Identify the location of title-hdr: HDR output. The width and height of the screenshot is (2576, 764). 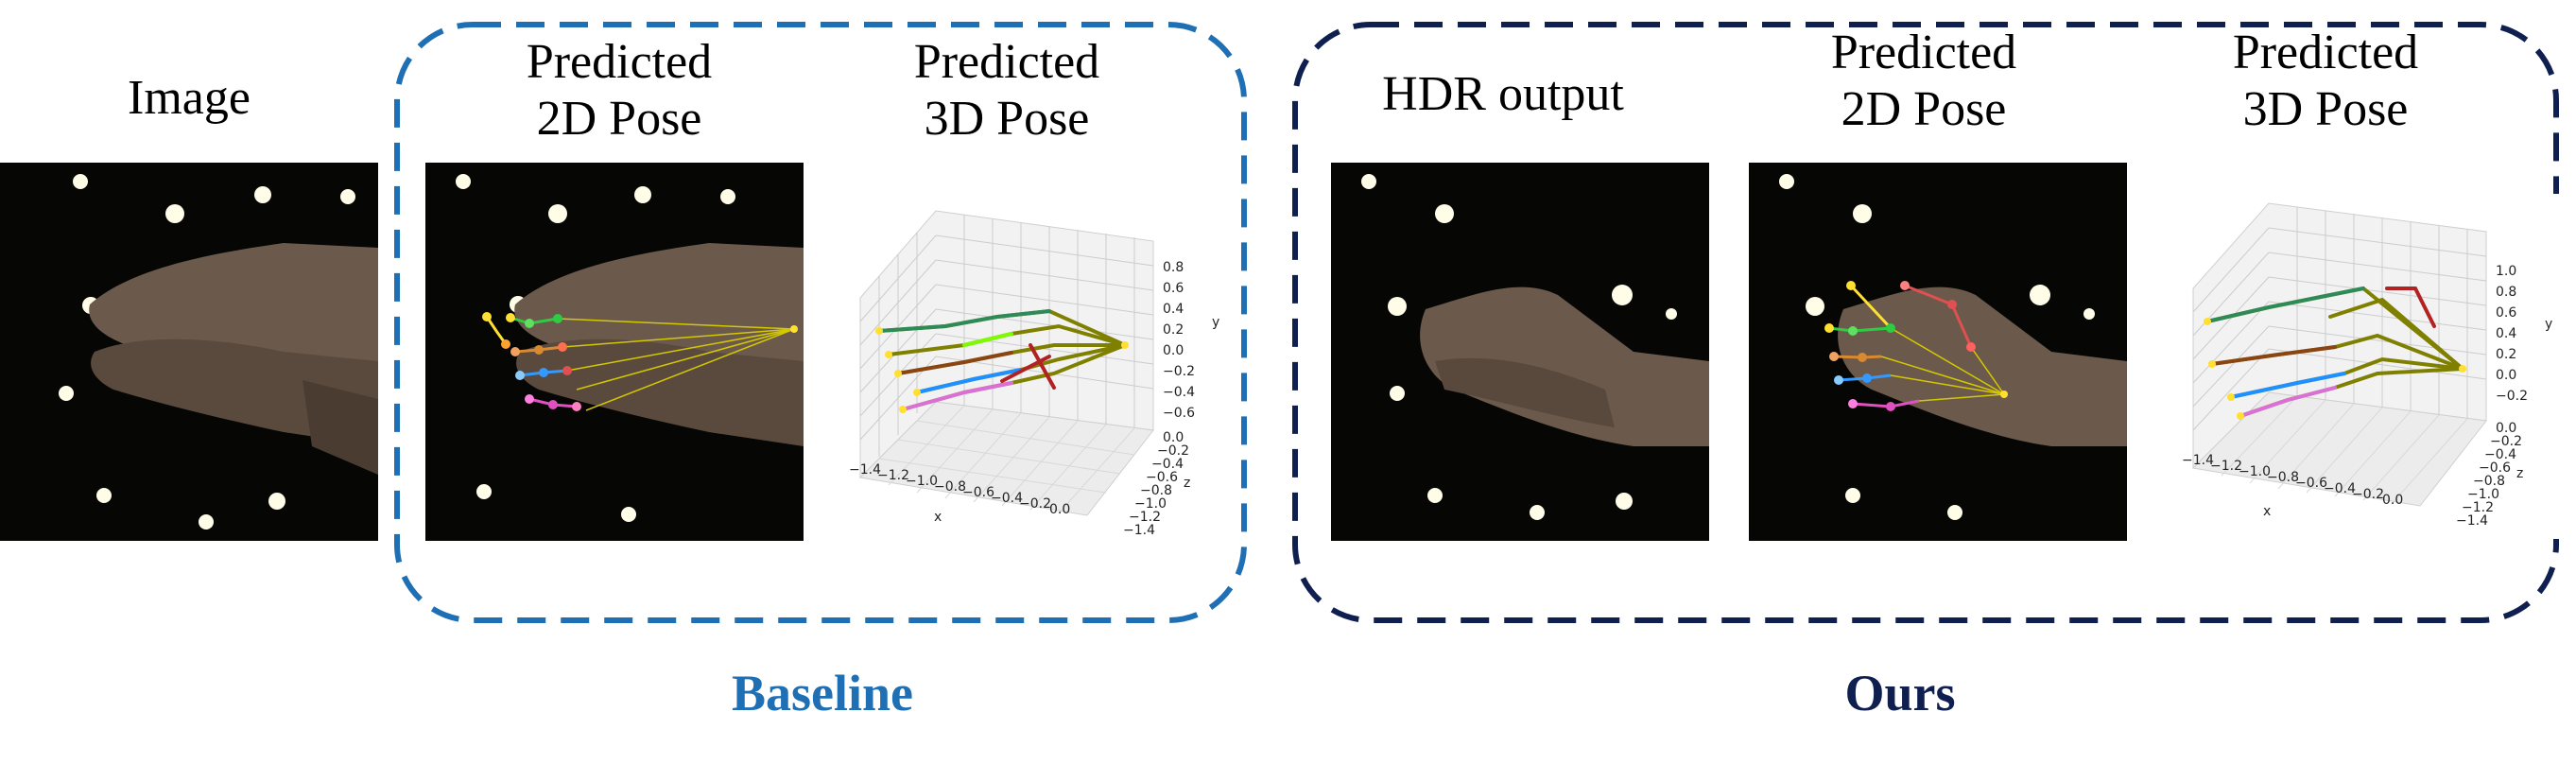
(1503, 94).